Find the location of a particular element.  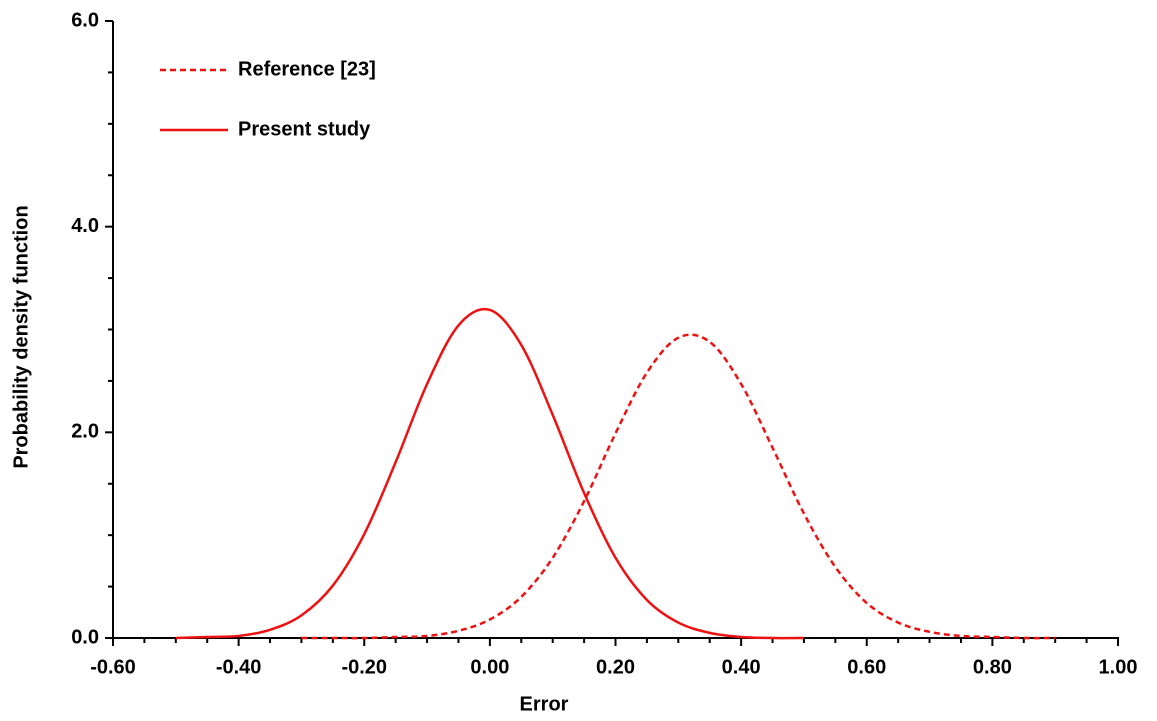

x-tick-label: -0.40 is located at coordinates (239, 667).